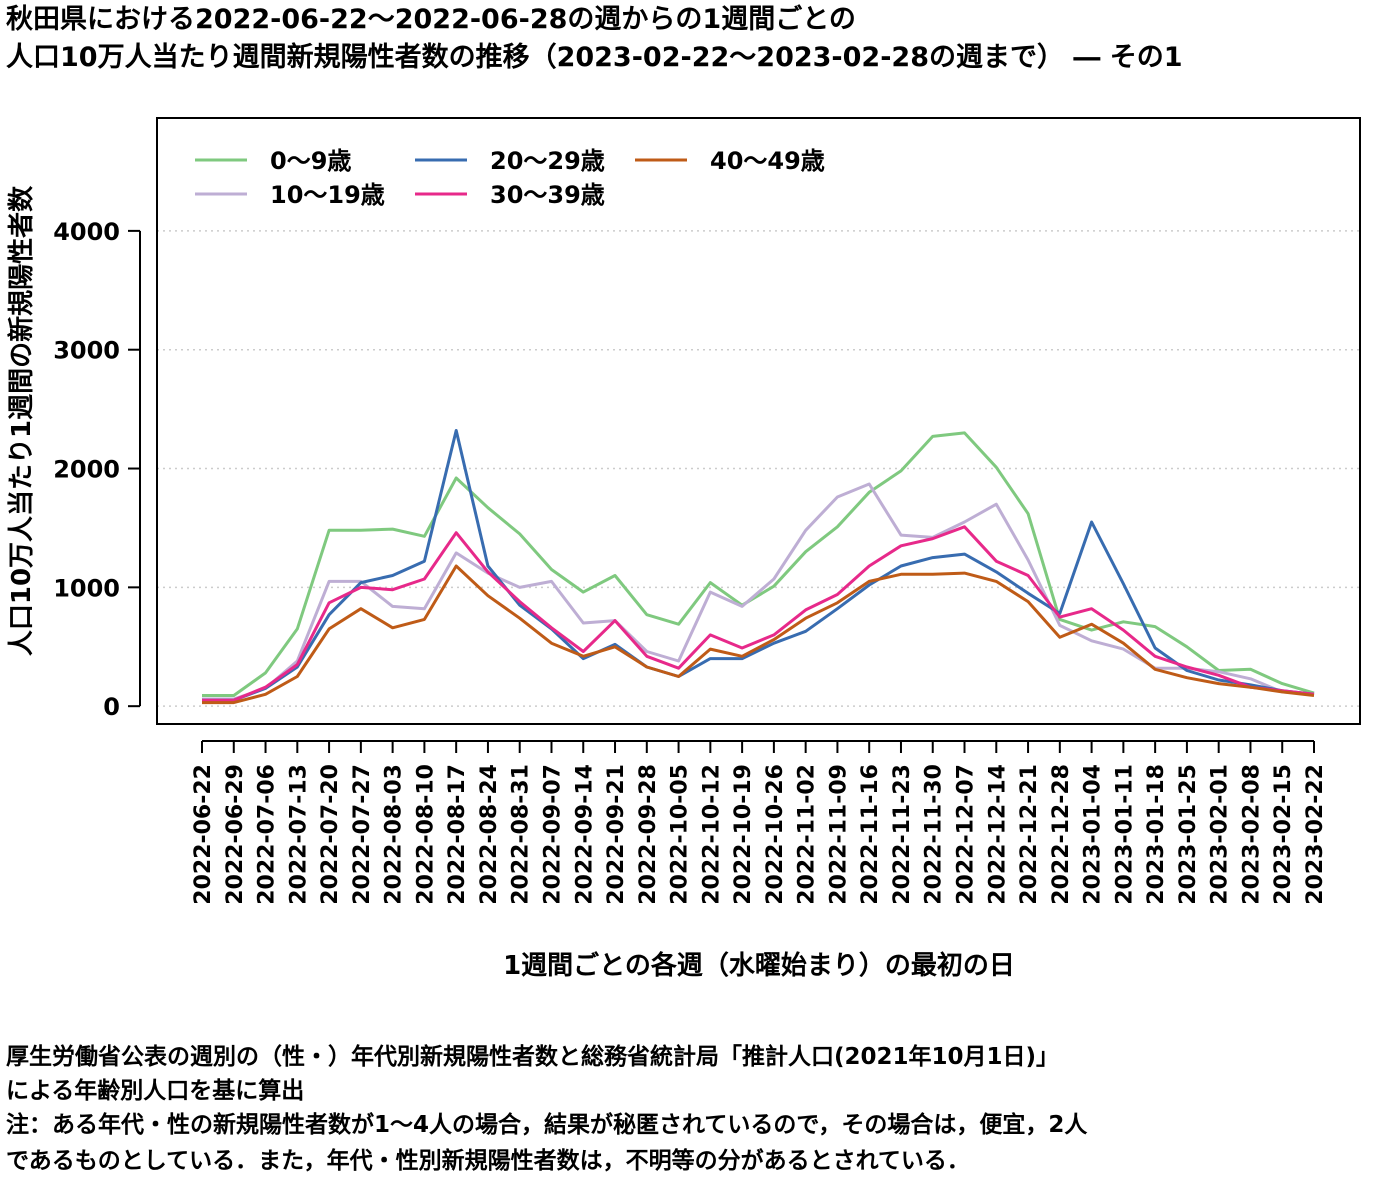 The width and height of the screenshot is (1400, 1200). I want to click on y-axis-label: 人口10万人当たり1週間の新規陽性者数, so click(21, 420).